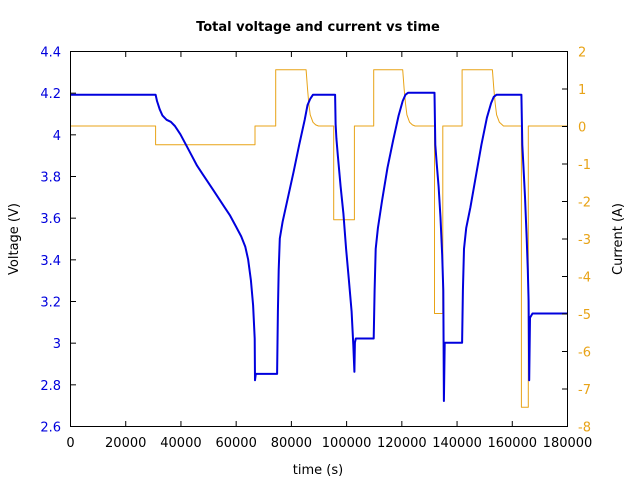 This screenshot has width=640, height=480. I want to click on y-right-tick-label: -1, so click(584, 165).